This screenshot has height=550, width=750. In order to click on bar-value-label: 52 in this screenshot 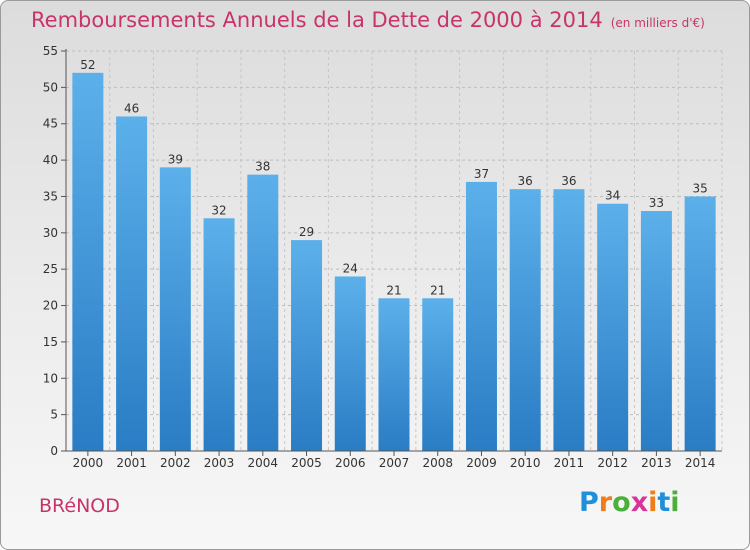, I will do `click(87, 65)`.